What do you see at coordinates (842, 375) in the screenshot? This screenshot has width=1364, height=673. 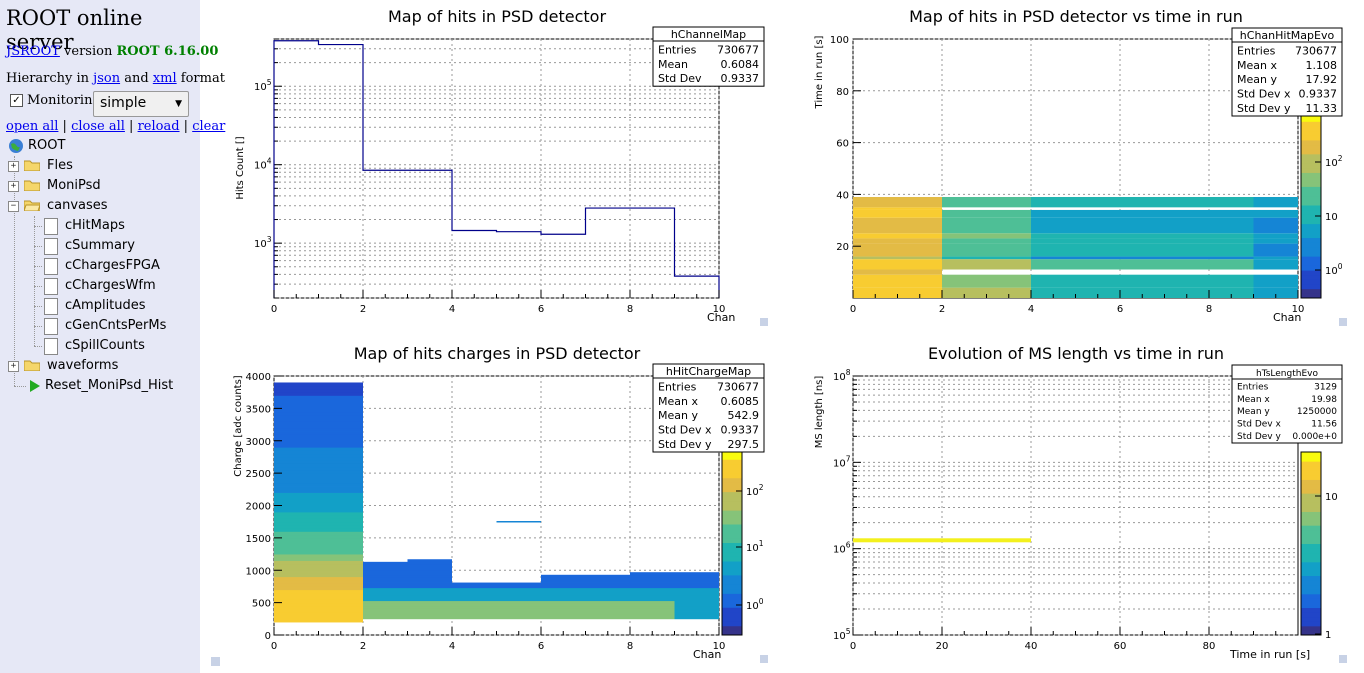 I see `y-tick-label: 10⁸` at bounding box center [842, 375].